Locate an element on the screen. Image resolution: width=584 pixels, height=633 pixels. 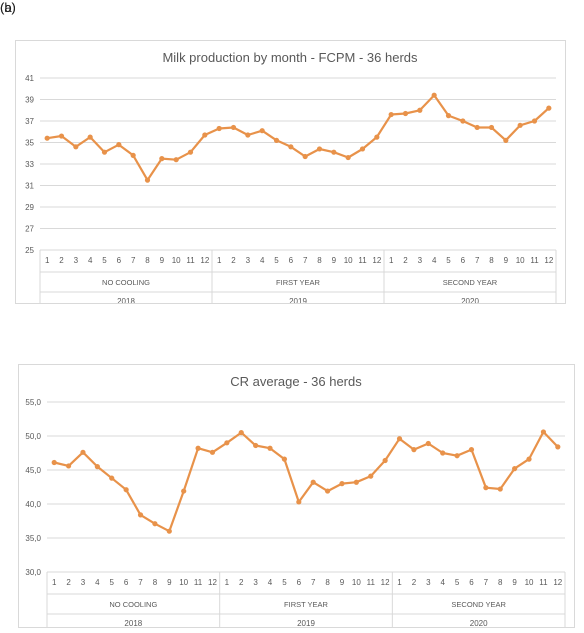
series-line is located at coordinates (298, 138).